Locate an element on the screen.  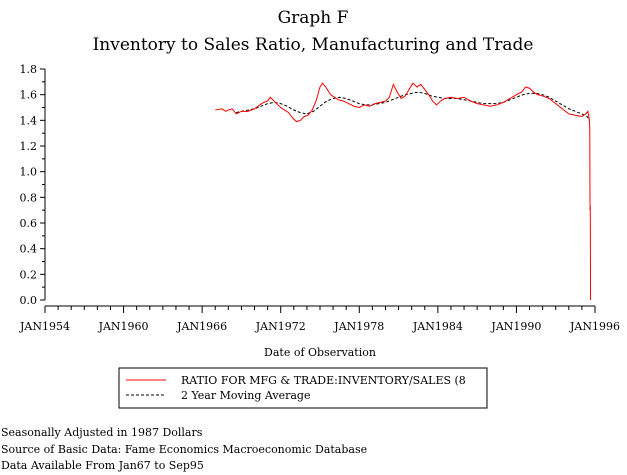
footnote-adjustment: Seasonally Adjusted in 1987 Dollars is located at coordinates (102, 432).